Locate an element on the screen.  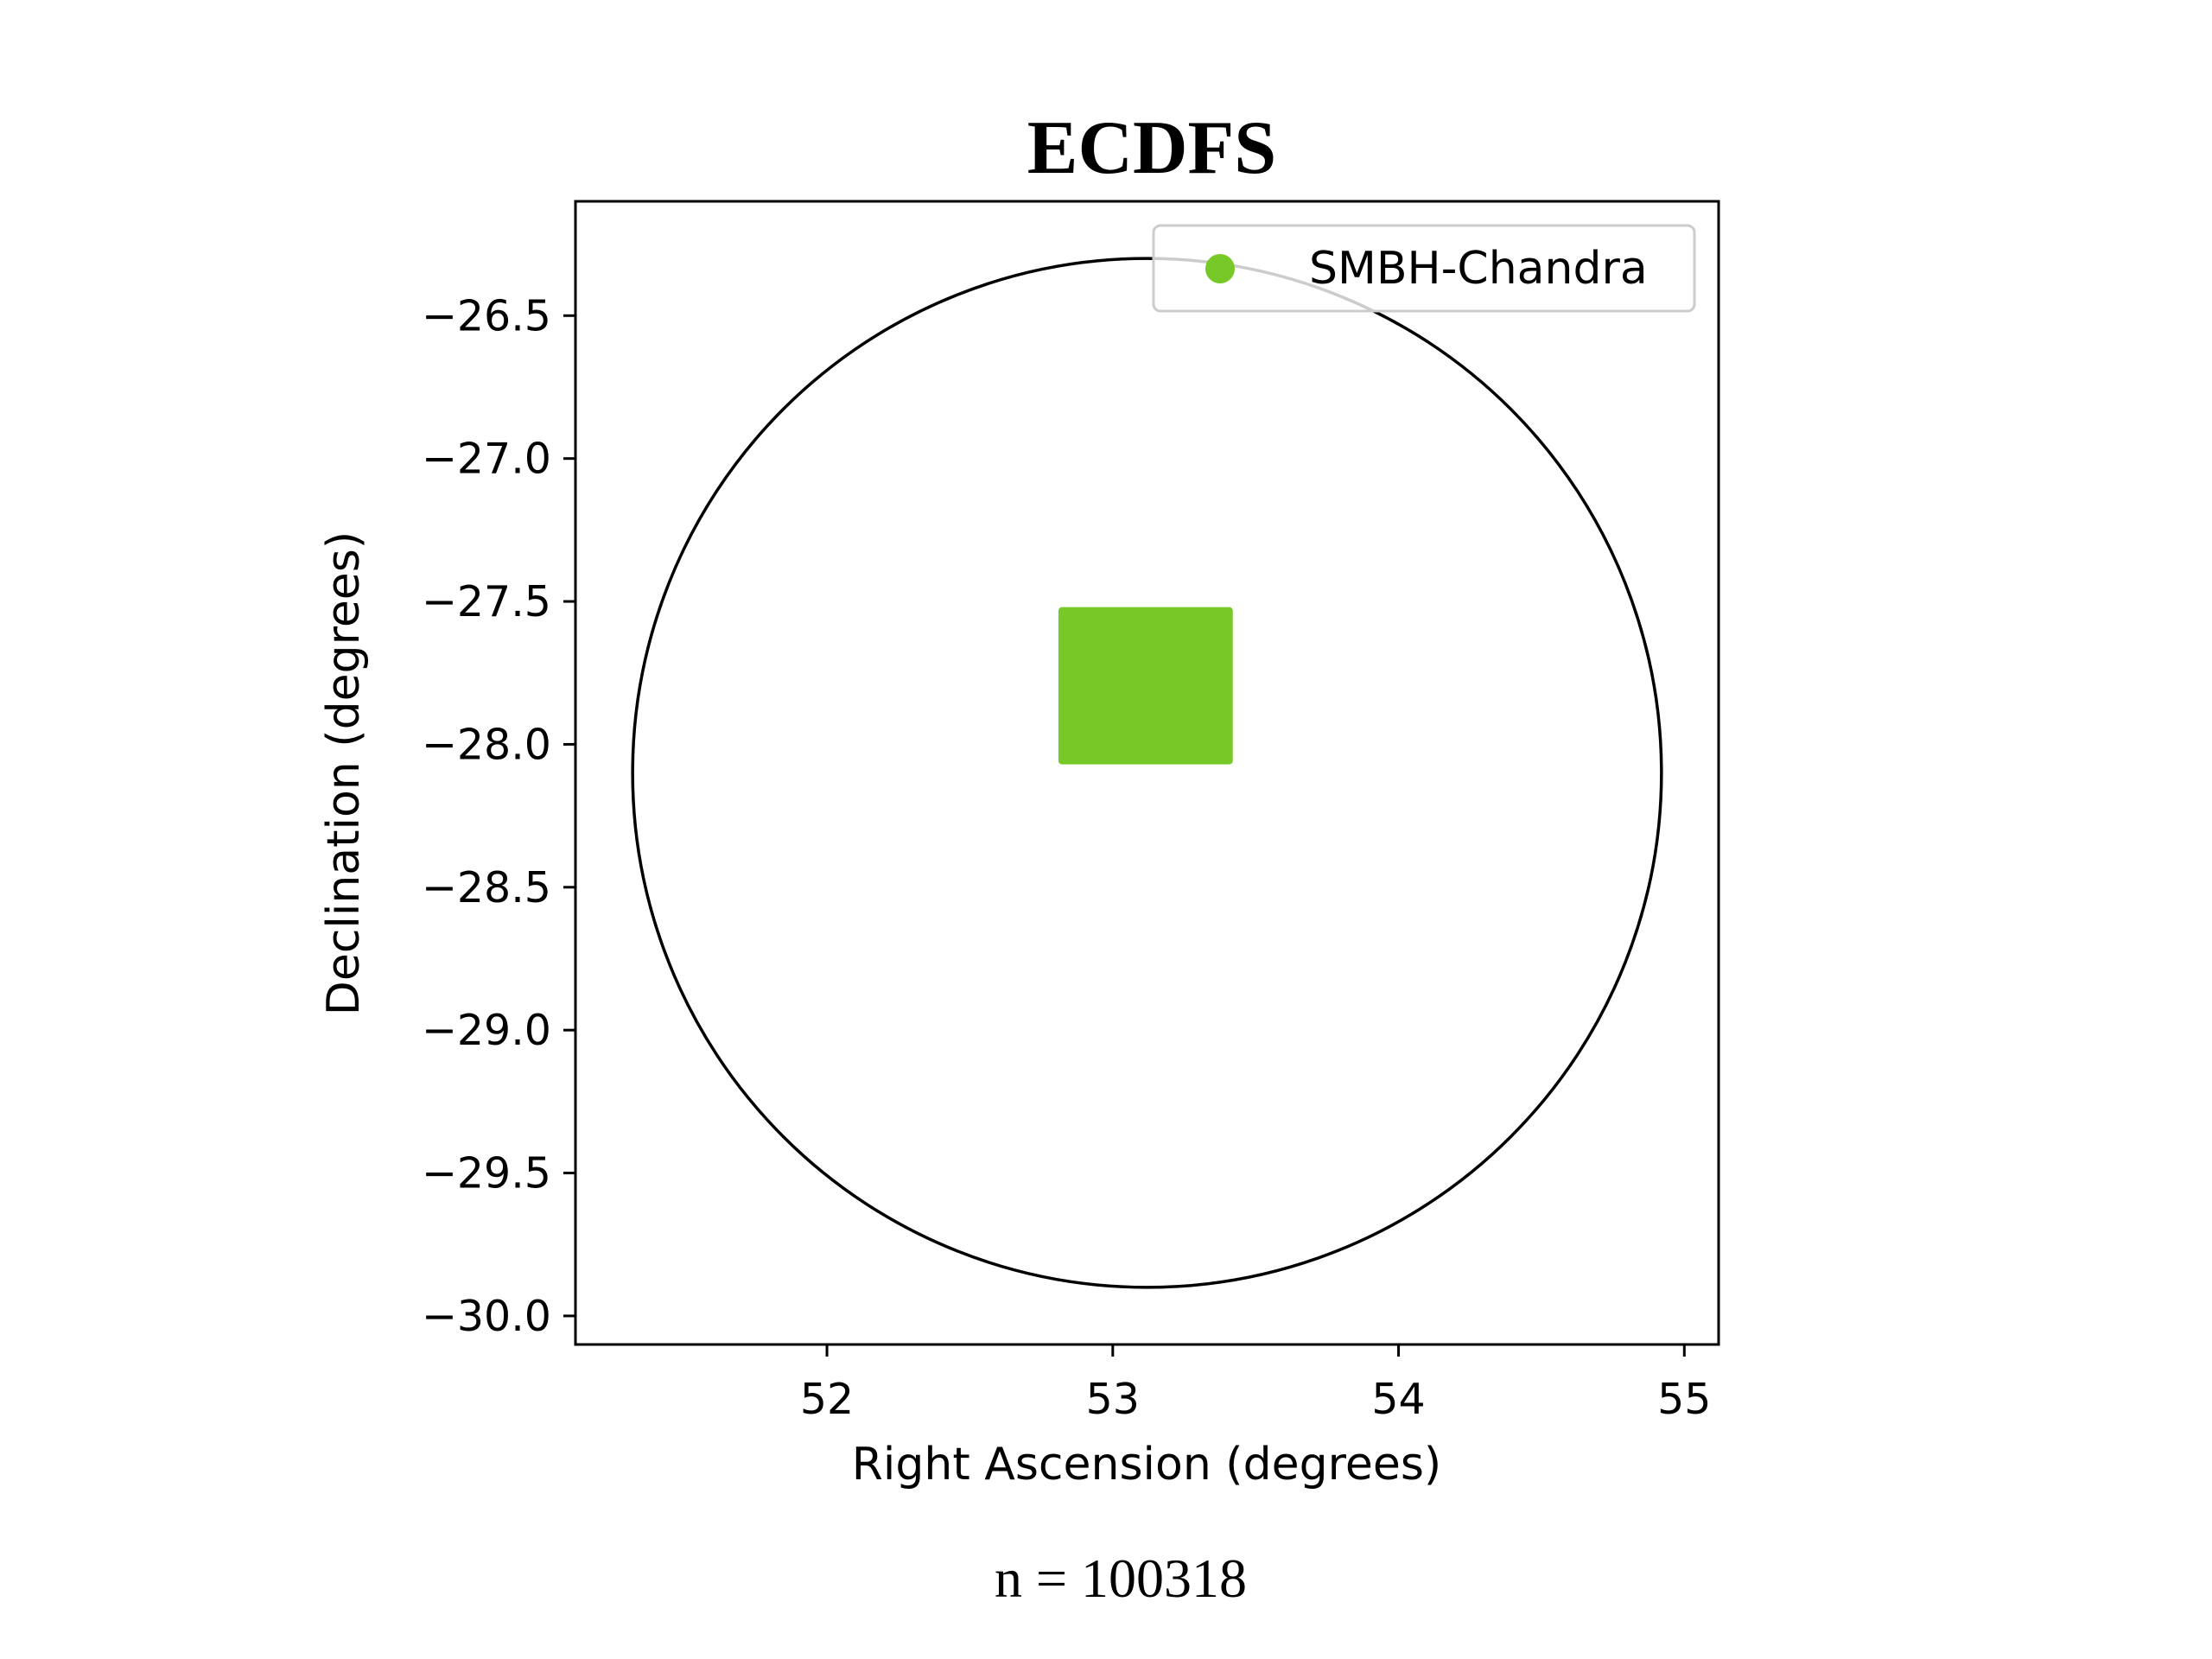
x-axis-ticks: 52 53 54 55 is located at coordinates (1255, 1384).